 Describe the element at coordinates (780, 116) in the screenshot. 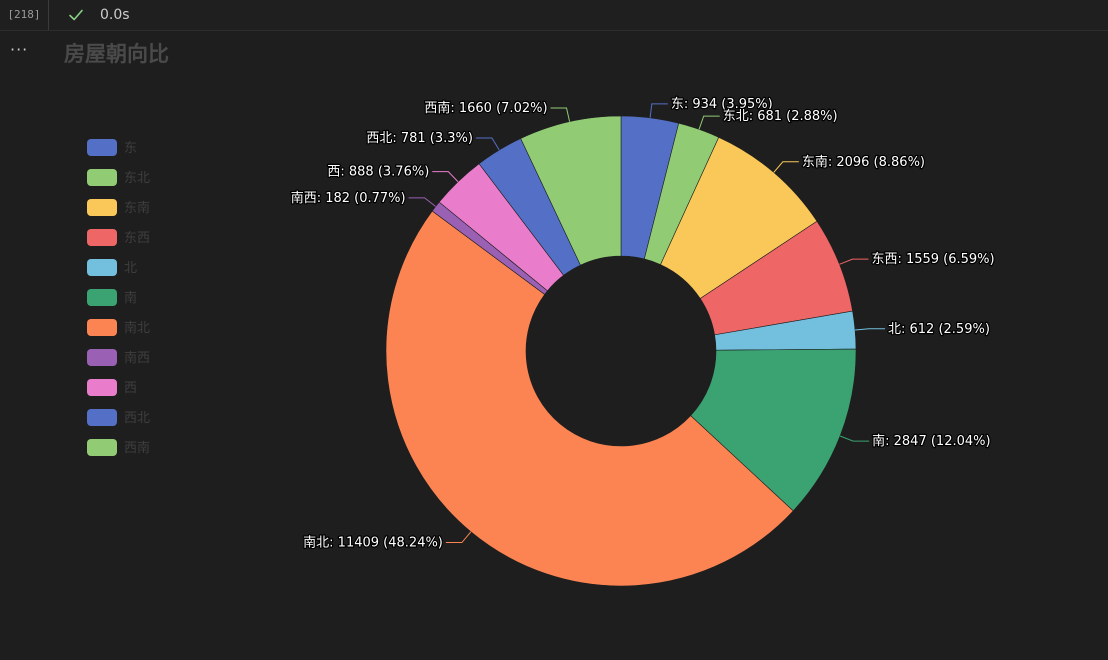

I see `slice-label-2: 东北: 681 (2.88%)` at that location.